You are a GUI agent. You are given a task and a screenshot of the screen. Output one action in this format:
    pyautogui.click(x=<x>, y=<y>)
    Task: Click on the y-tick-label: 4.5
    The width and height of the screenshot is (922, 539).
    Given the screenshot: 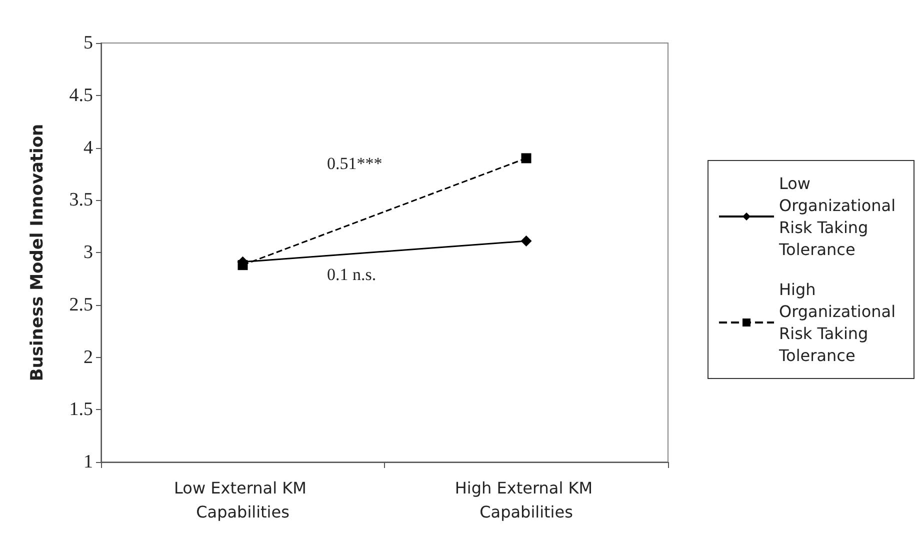 What is the action you would take?
    pyautogui.click(x=81, y=95)
    